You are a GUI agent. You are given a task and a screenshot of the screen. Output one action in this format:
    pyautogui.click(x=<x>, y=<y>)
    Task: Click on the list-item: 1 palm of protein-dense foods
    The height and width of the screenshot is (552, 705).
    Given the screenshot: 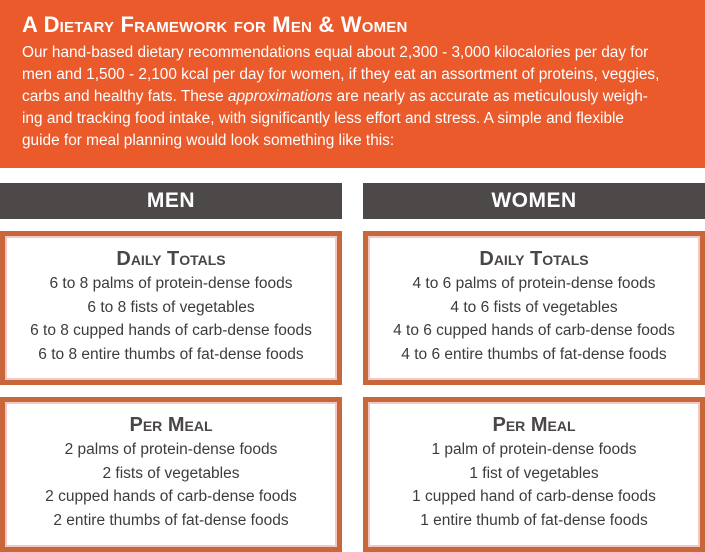 What is the action you would take?
    pyautogui.click(x=534, y=449)
    